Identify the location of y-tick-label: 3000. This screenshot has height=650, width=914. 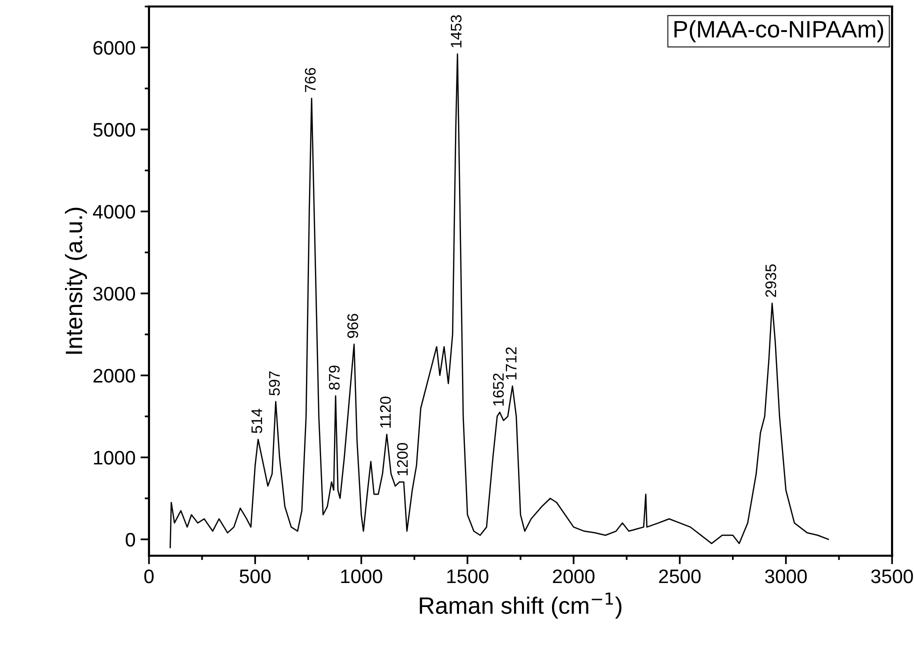
(114, 293).